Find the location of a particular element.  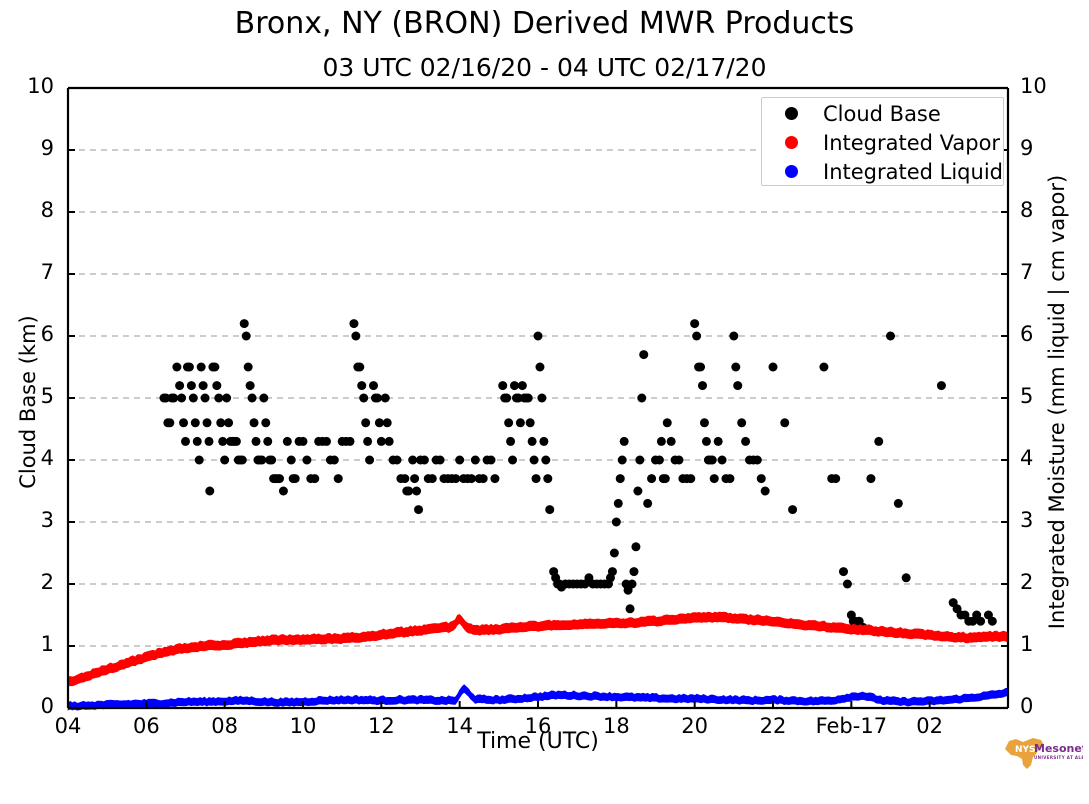

legend-item-integrated-vapor: Integrated Vapor is located at coordinates (883, 142).